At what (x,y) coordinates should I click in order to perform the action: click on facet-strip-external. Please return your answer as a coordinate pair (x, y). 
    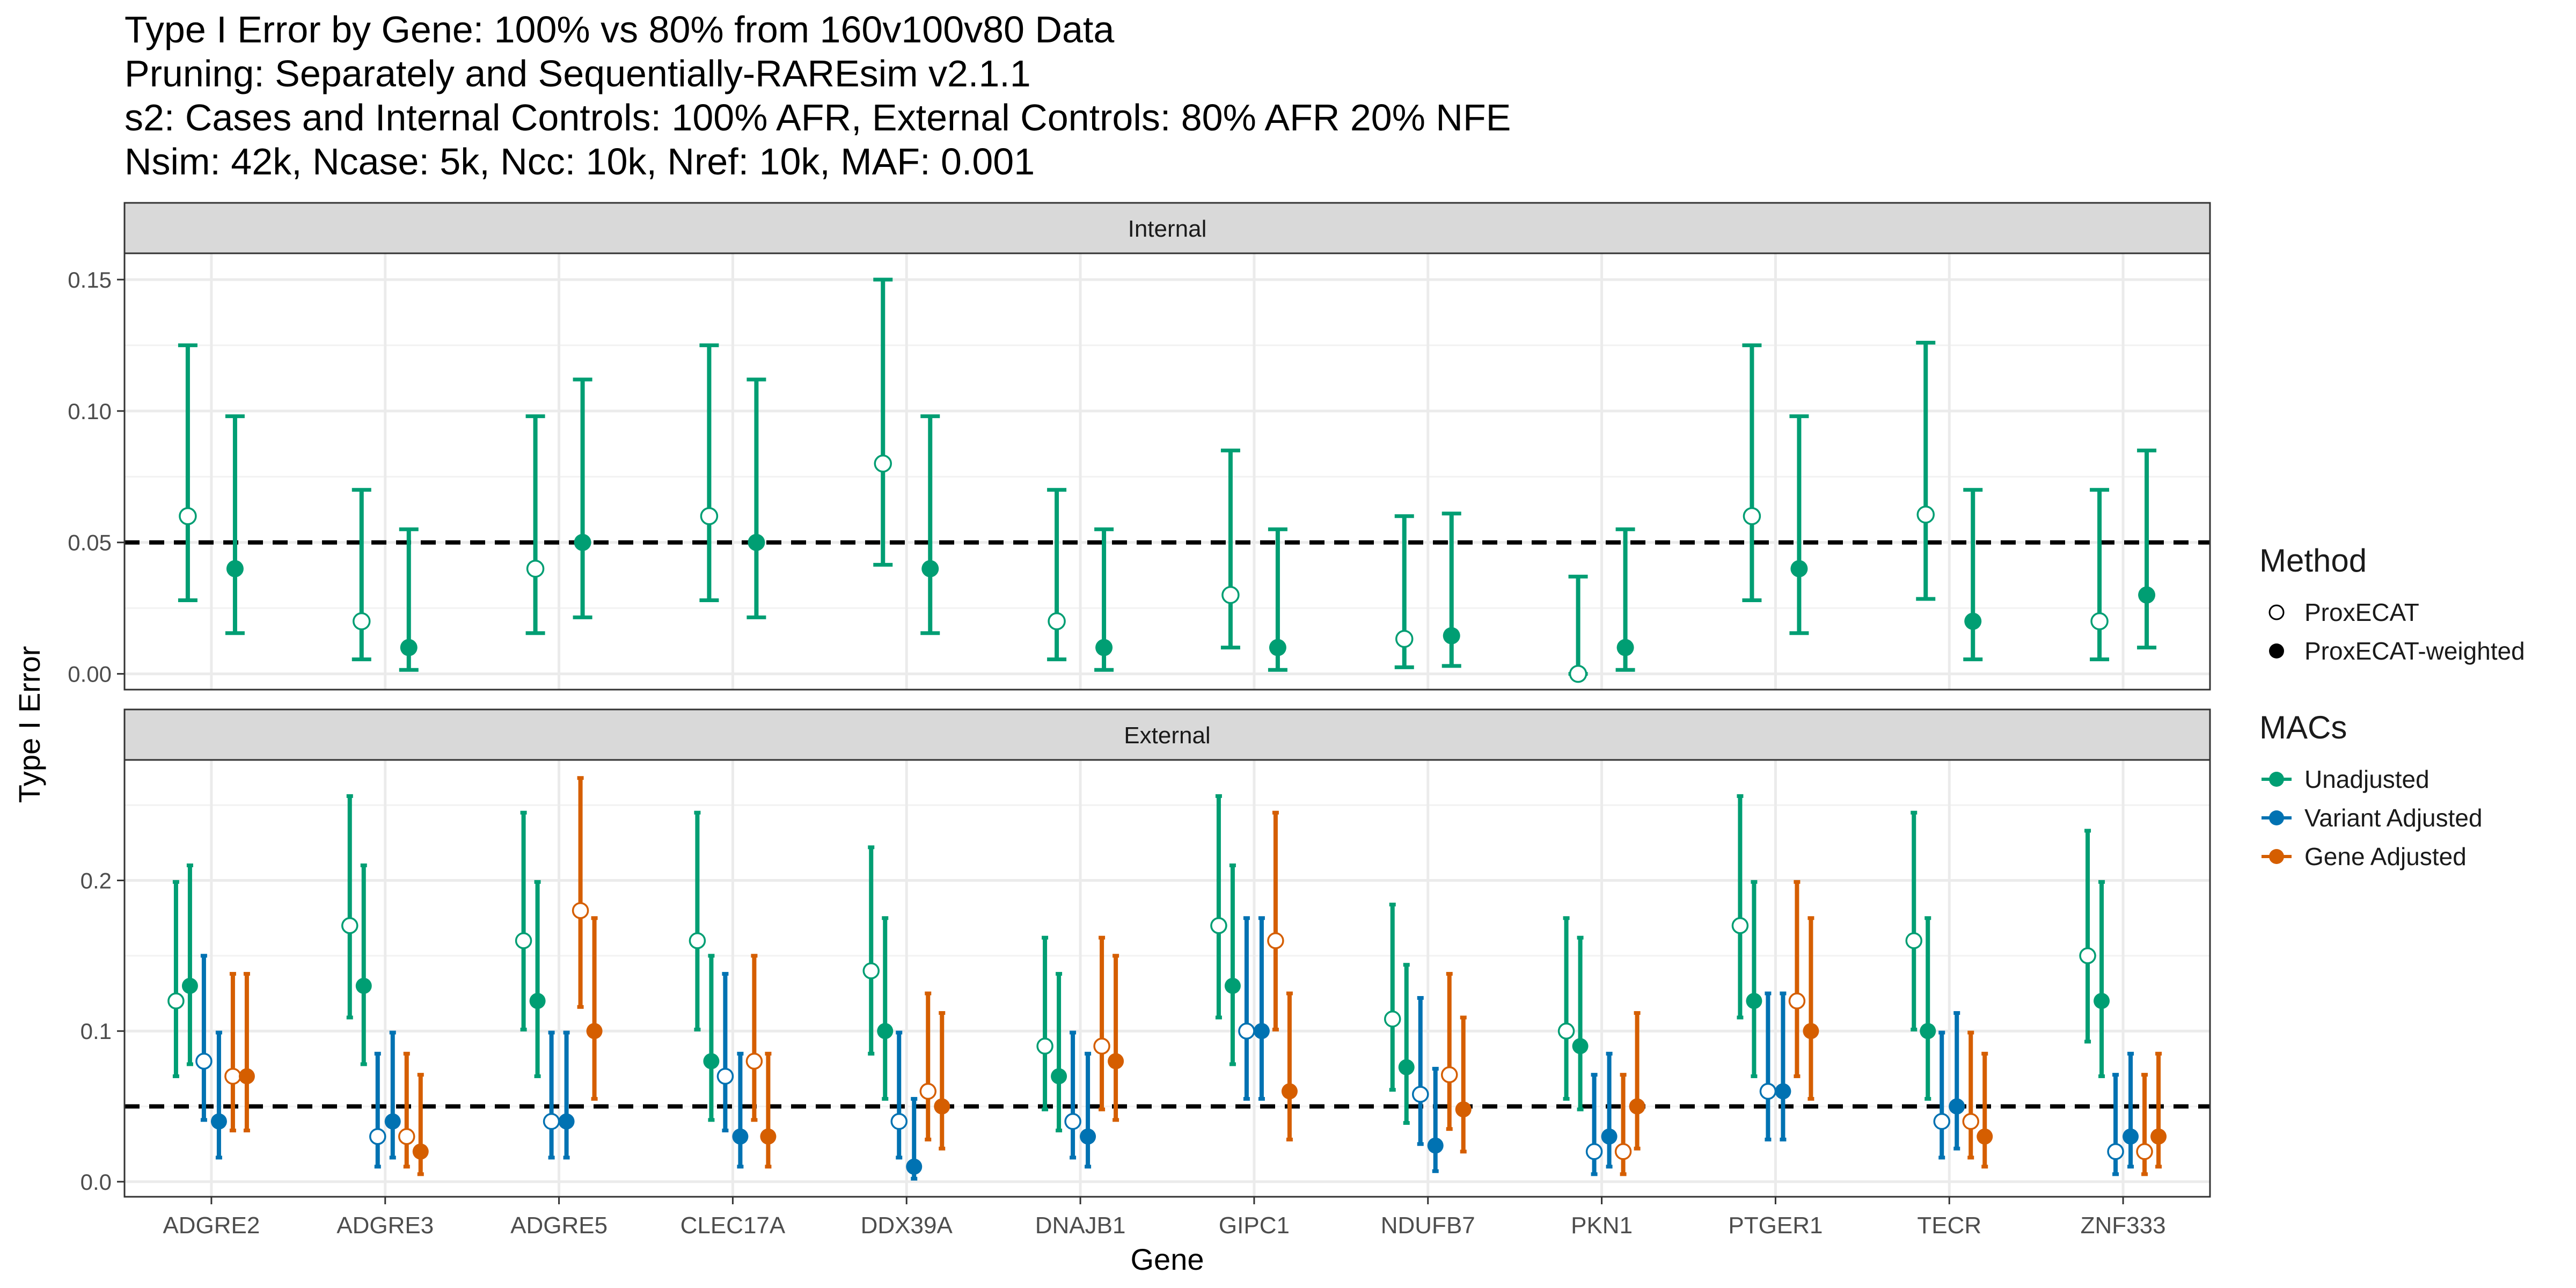
    Looking at the image, I should click on (1167, 734).